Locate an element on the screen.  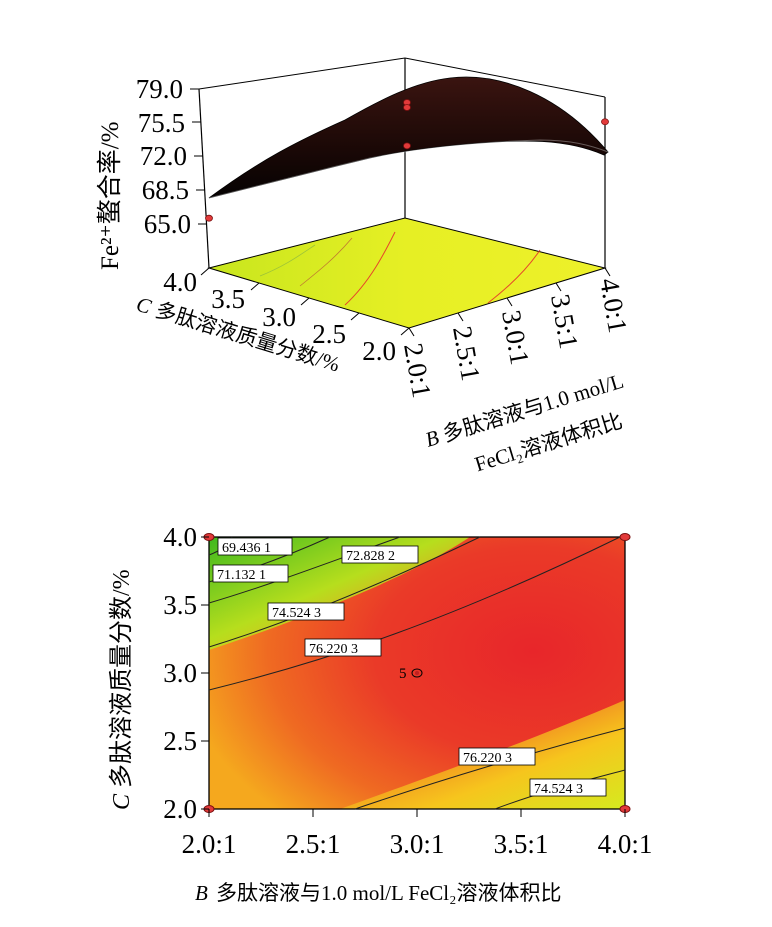
c-axis-var: C is located at coordinates (144, 305).